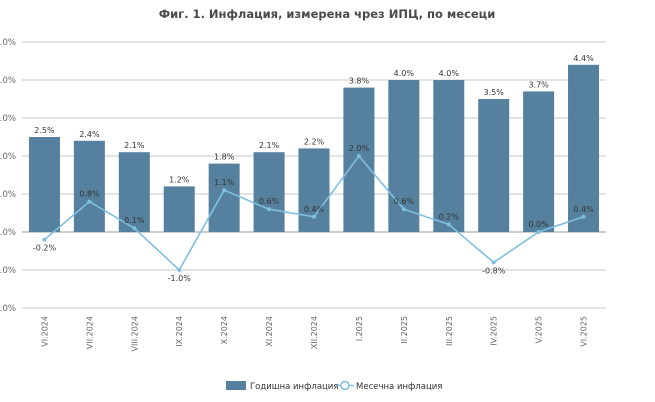  What do you see at coordinates (8, 157) in the screenshot?
I see `y-tick-label: 2.0%` at bounding box center [8, 157].